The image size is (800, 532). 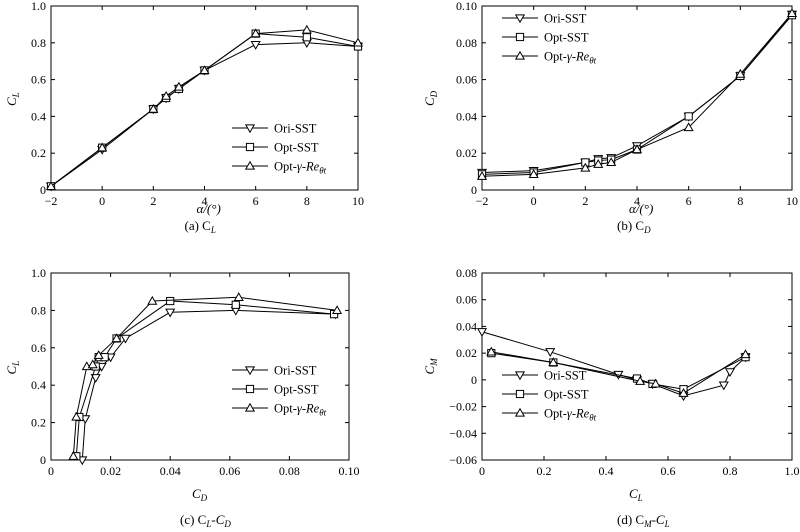 What do you see at coordinates (235, 304) in the screenshot?
I see `data-point-square` at bounding box center [235, 304].